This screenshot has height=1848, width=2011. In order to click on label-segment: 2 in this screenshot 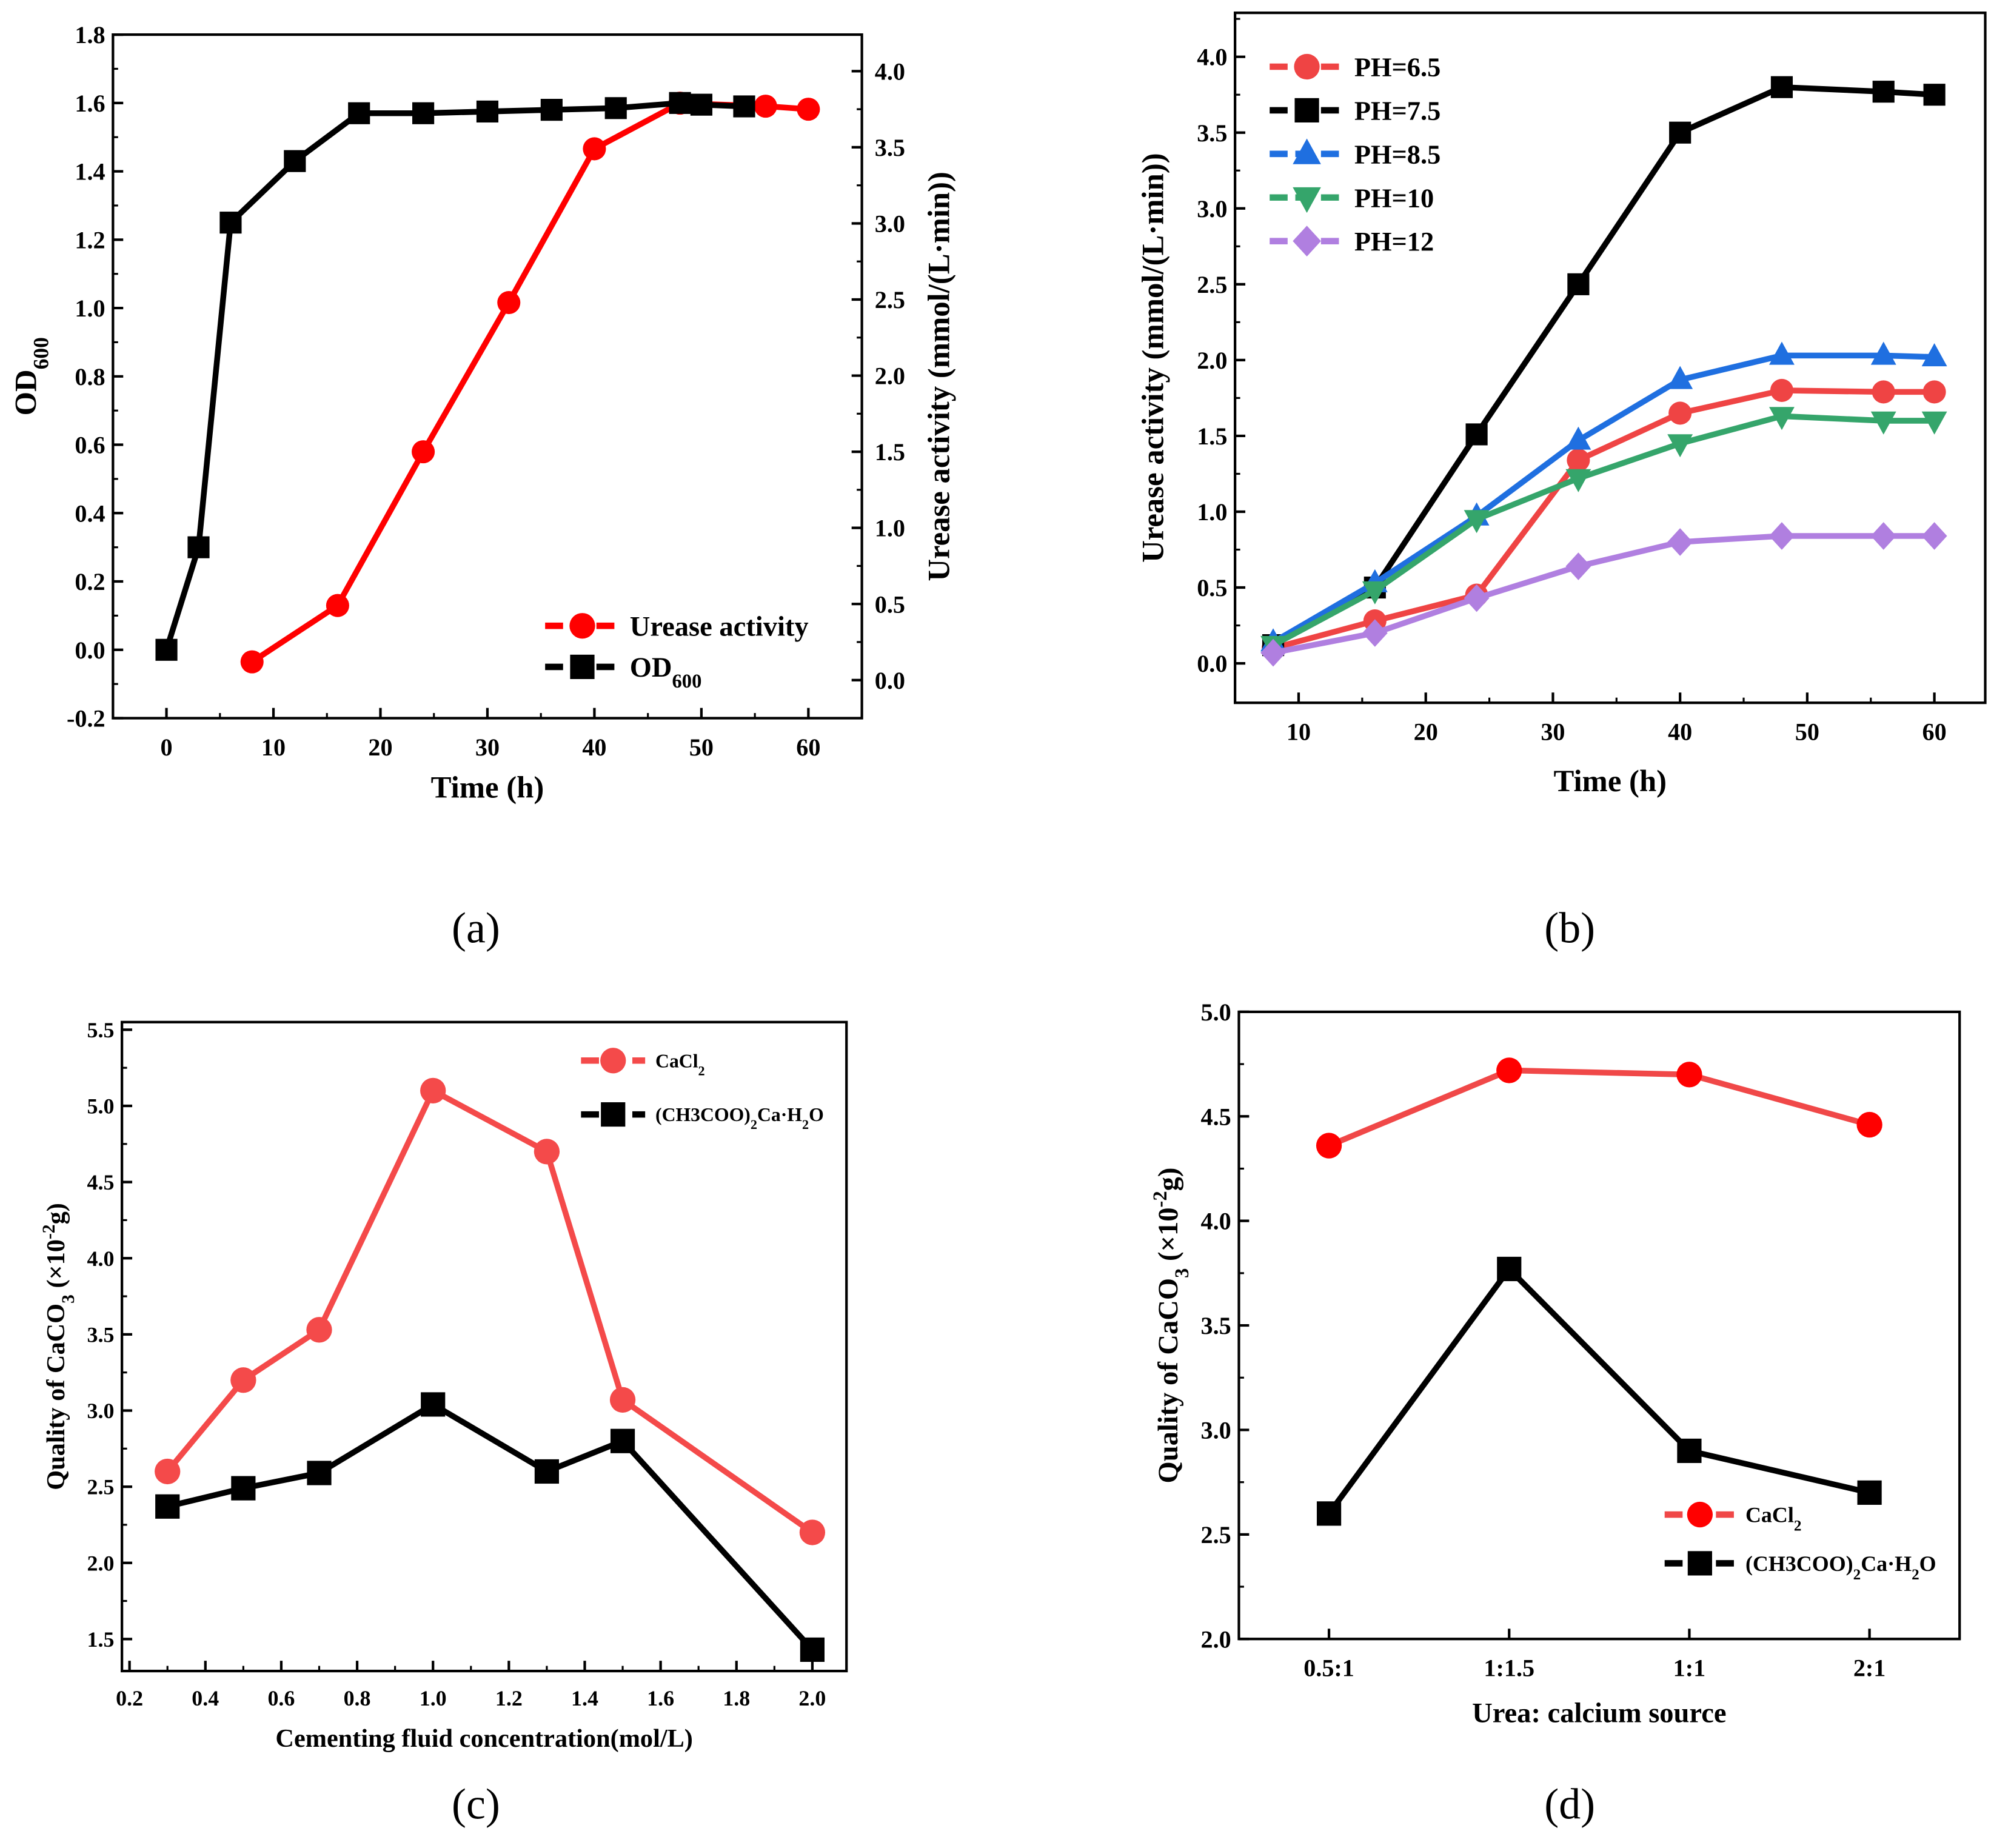, I will do `click(805, 1124)`.